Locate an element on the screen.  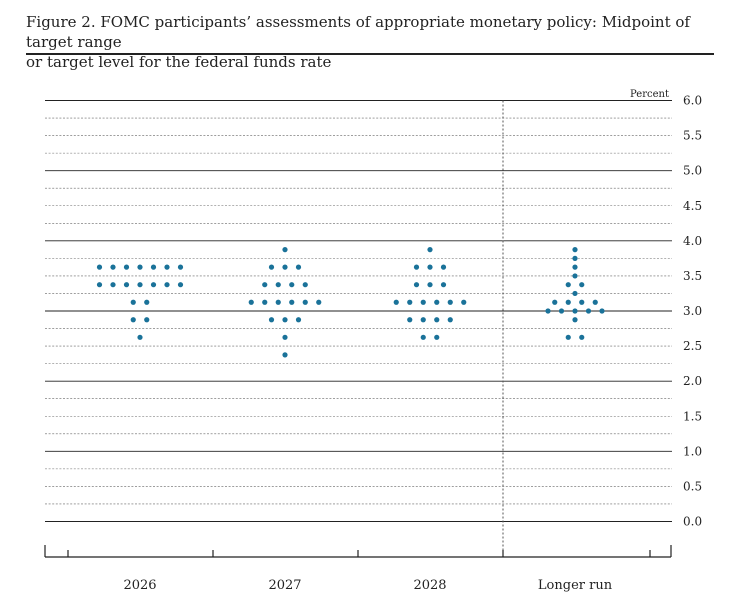
y-axis-tick-labels: 0.0 0.5 1.0 1.5 2.0 2.5 3.0 3.5 4.0 4.5 5.0 5.5 6.0 is located at coordinates (692, 311).